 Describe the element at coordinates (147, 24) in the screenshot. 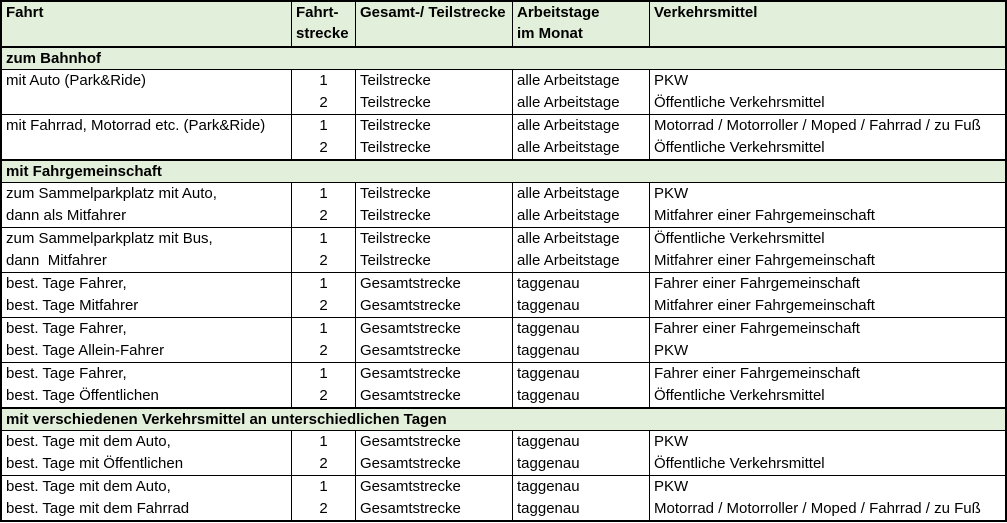

I see `header-cell-fahrt: Fahrt` at that location.